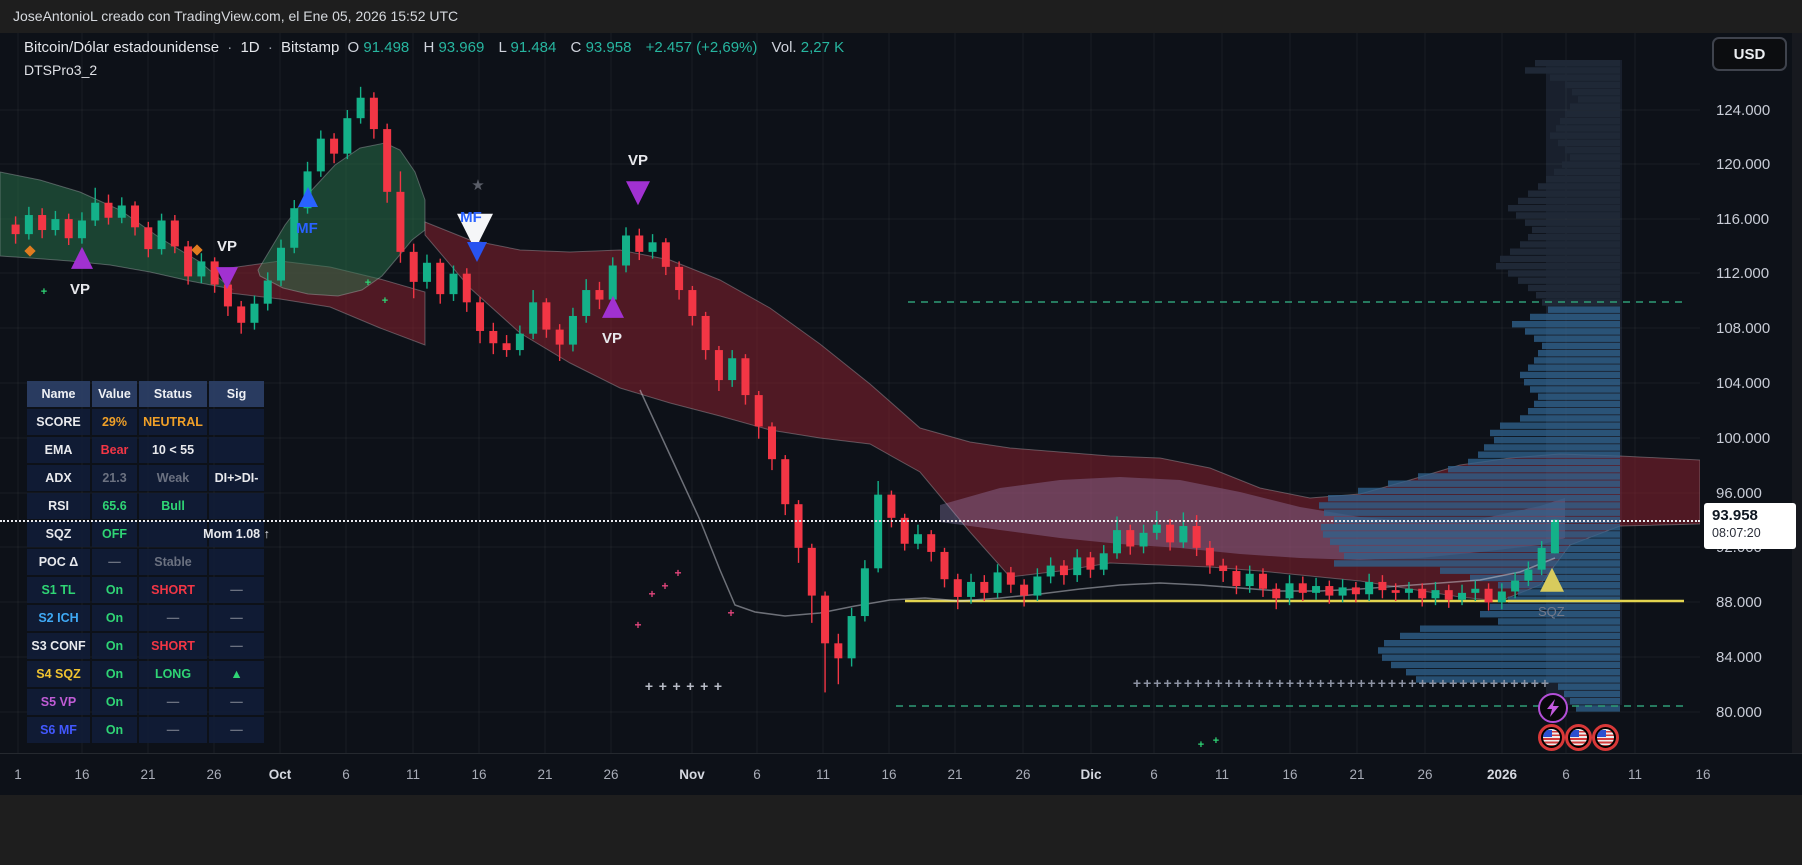 The width and height of the screenshot is (1802, 865). I want to click on indicator-name-label: DTSPro3_2, so click(61, 70).